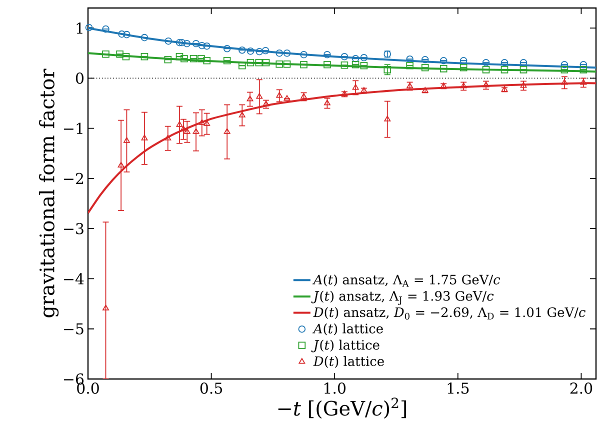 The height and width of the screenshot is (443, 602). What do you see at coordinates (345, 346) in the screenshot?
I see `legend-label: J(t) lattice` at bounding box center [345, 346].